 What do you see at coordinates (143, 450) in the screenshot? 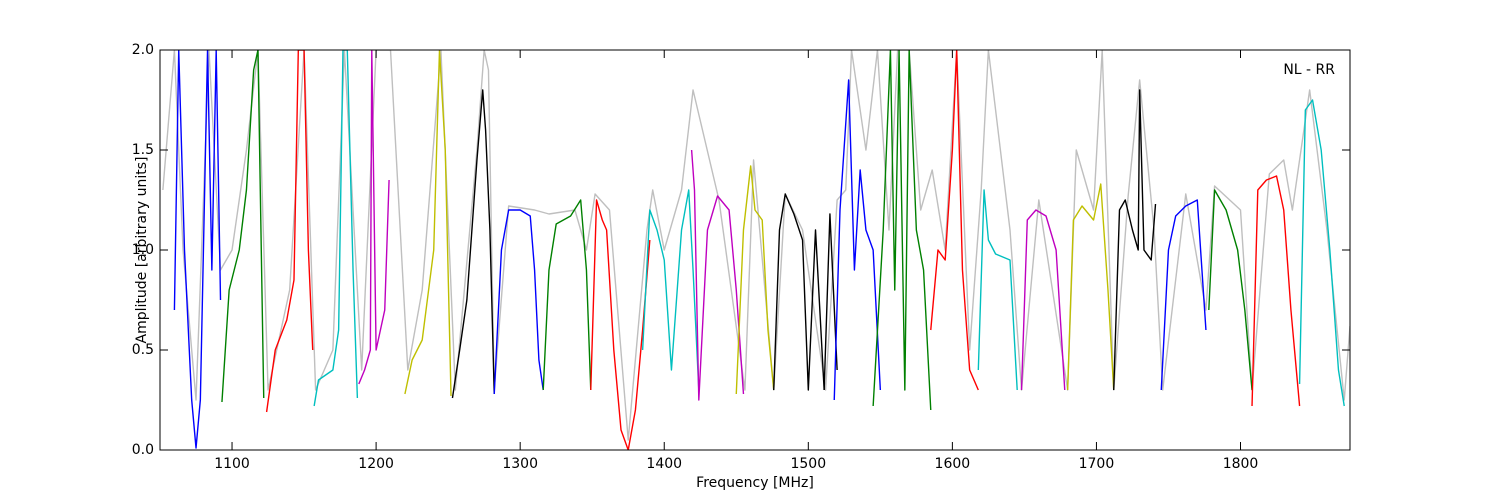
I see `y-tick-label: 0.0` at bounding box center [143, 450].